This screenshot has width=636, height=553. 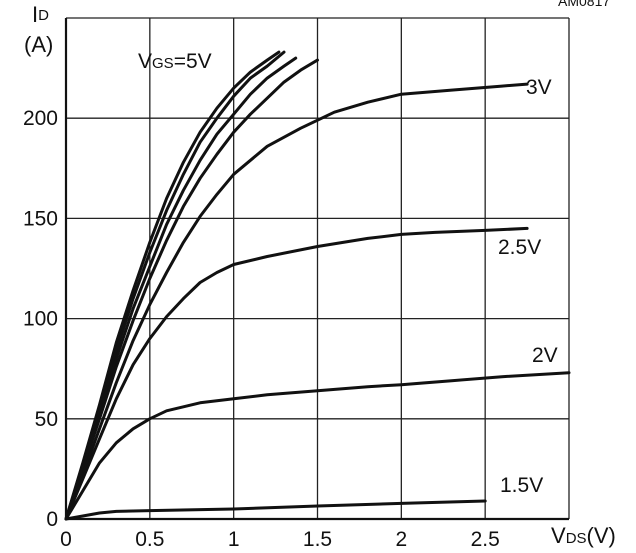 I want to click on y-tick-label: 100, so click(x=40, y=319).